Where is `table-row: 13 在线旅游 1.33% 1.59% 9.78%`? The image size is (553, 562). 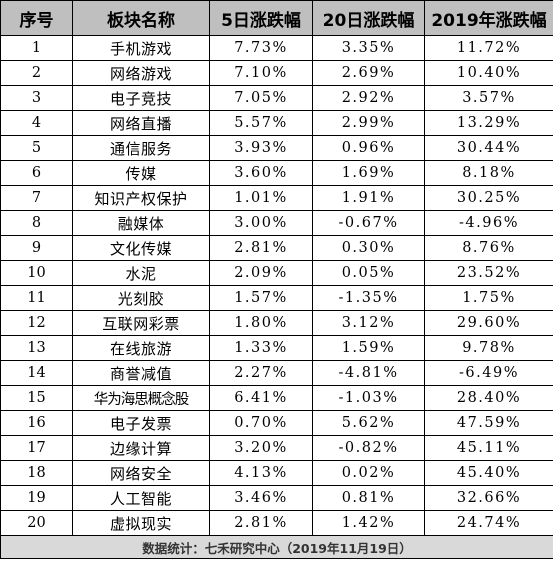 table-row: 13 在线旅游 1.33% 1.59% 9.78% is located at coordinates (276, 348).